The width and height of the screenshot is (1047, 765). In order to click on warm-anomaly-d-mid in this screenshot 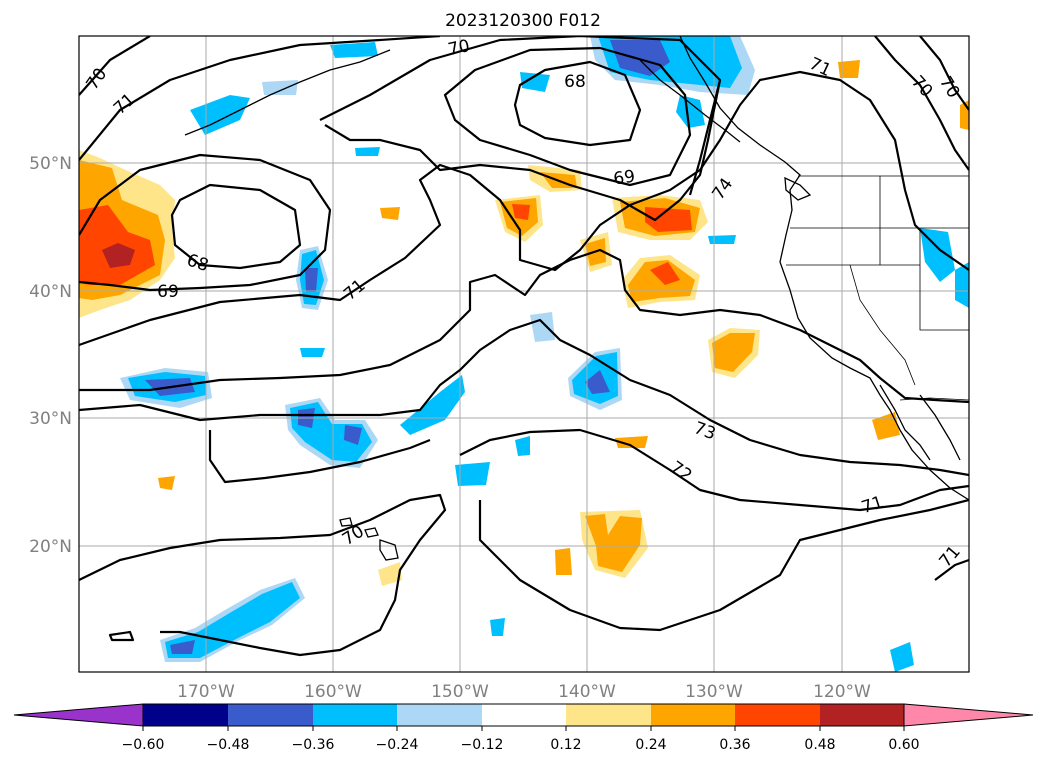, I will do `click(733, 352)`.